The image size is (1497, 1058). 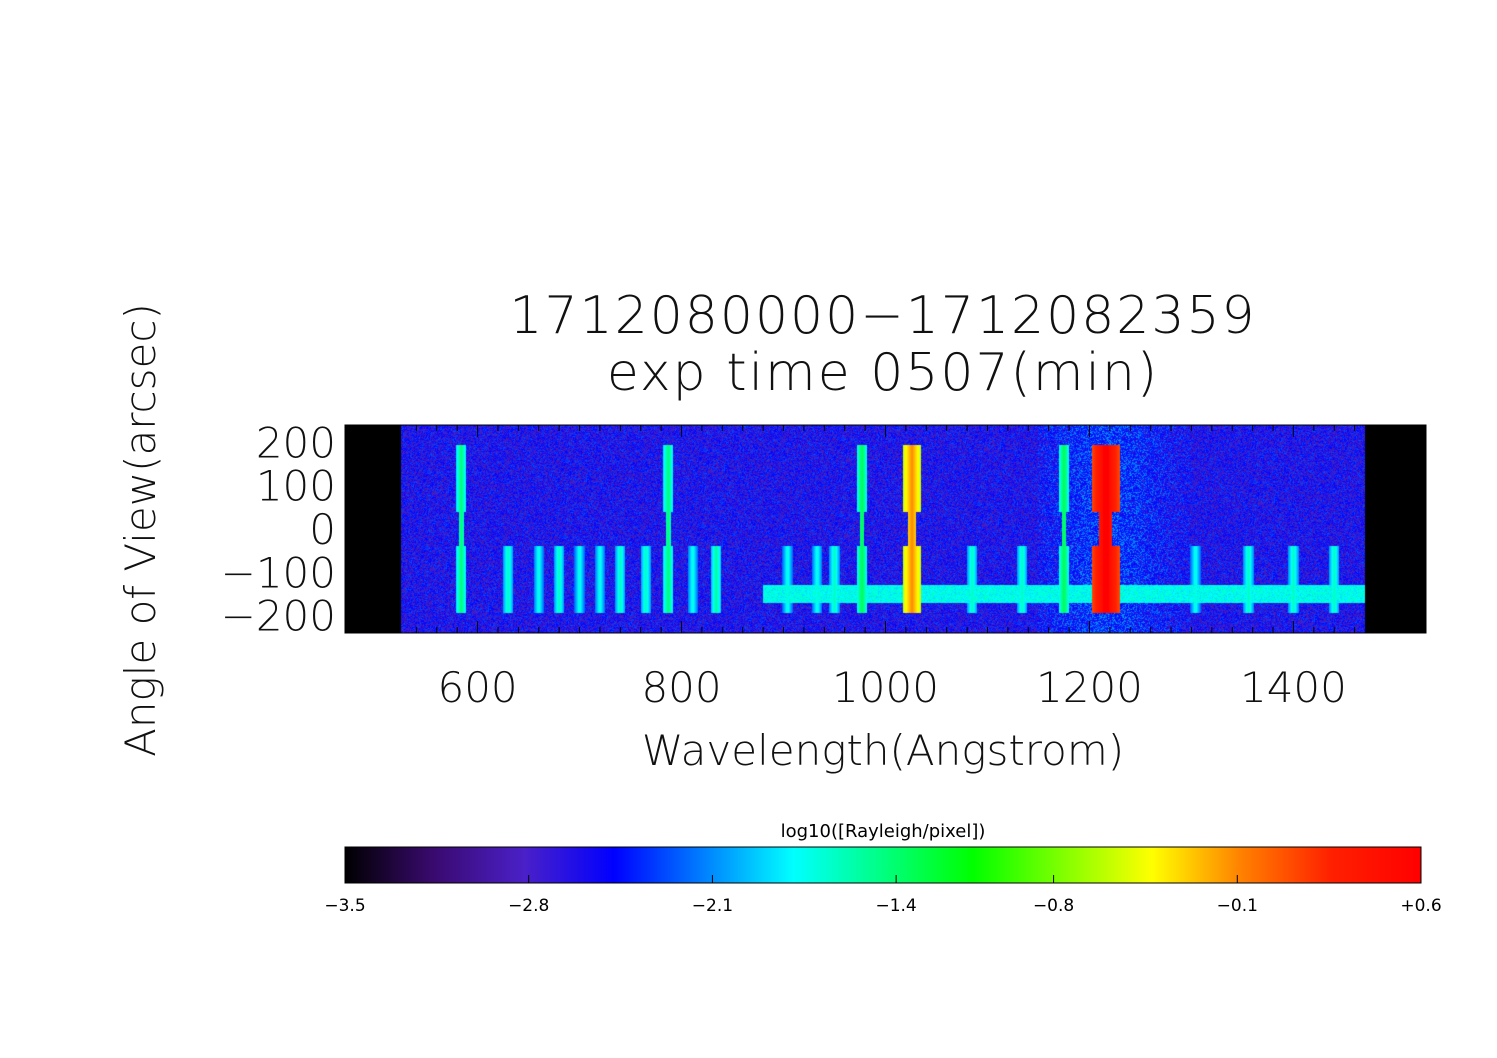 What do you see at coordinates (883, 373) in the screenshot?
I see `chart-subtitle: exp time 0507(min)` at bounding box center [883, 373].